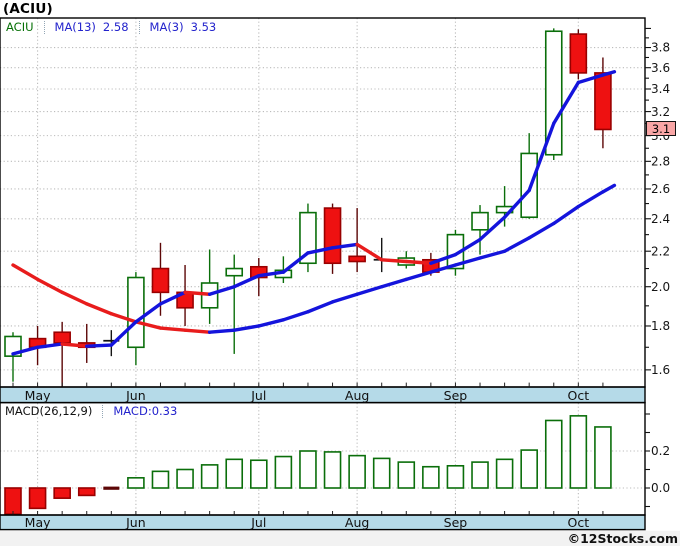 The height and width of the screenshot is (546, 680). What do you see at coordinates (660, 287) in the screenshot?
I see `price-axis-label: 2.0` at bounding box center [660, 287].